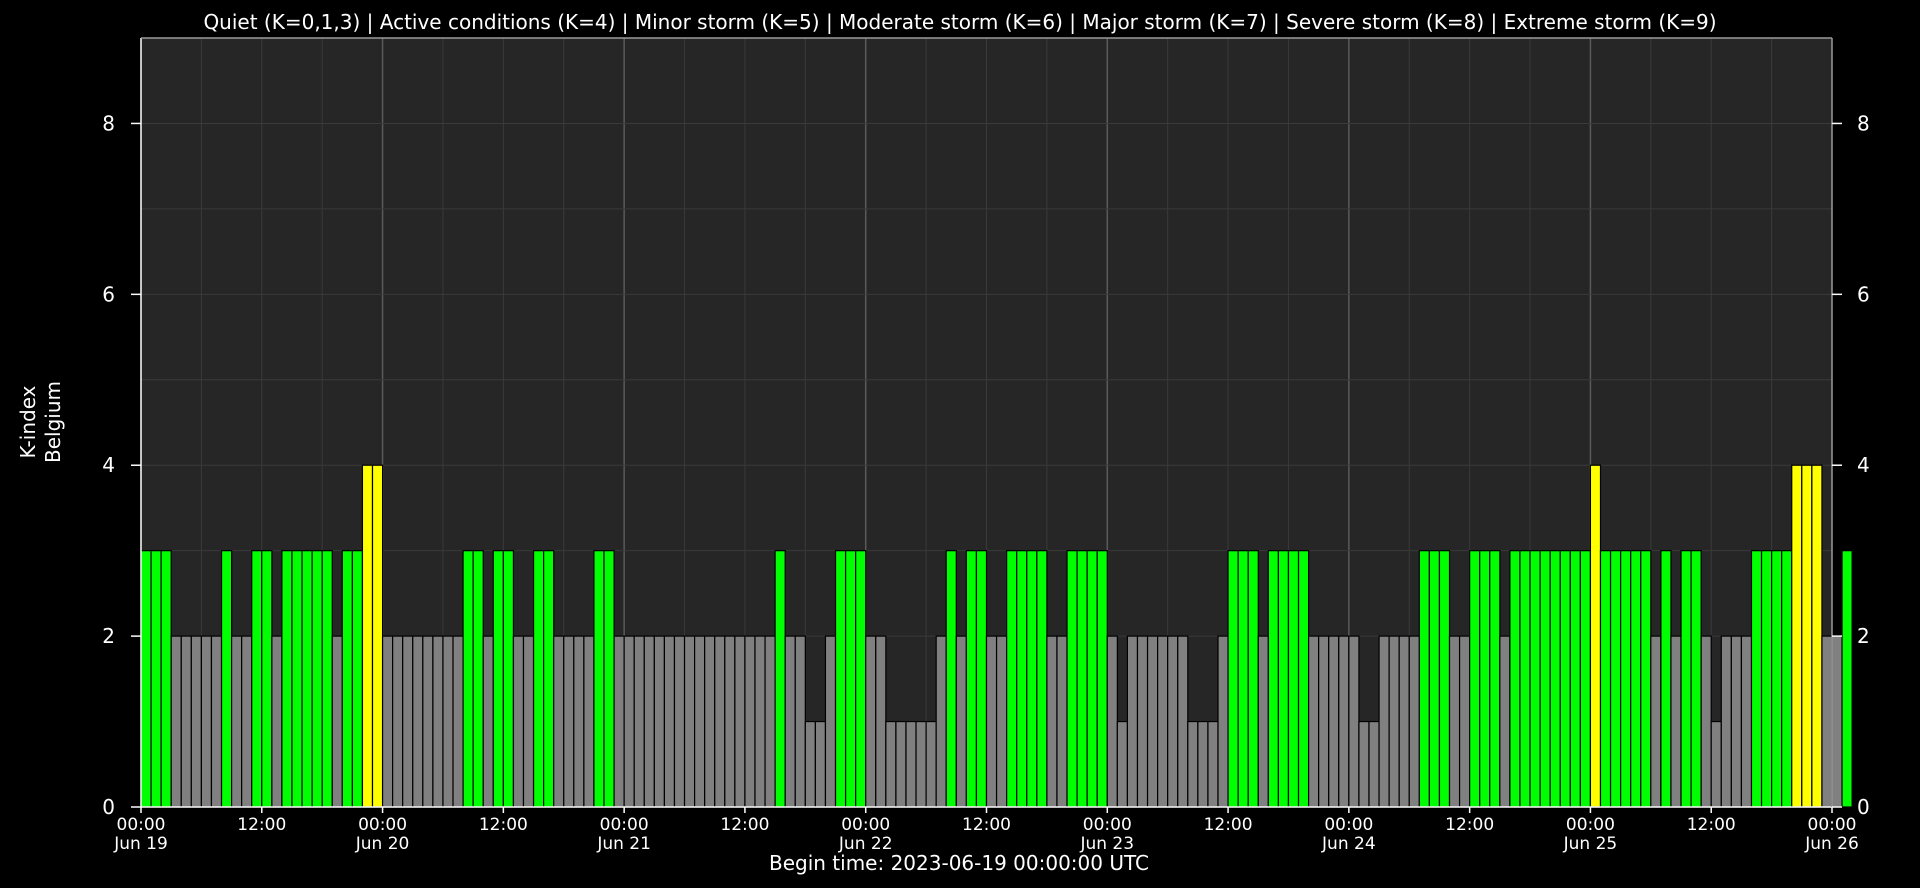 This screenshot has height=888, width=1920. I want to click on begin-time-label: Begin time: 2023-06-19 00:00:00 UTC, so click(959, 863).